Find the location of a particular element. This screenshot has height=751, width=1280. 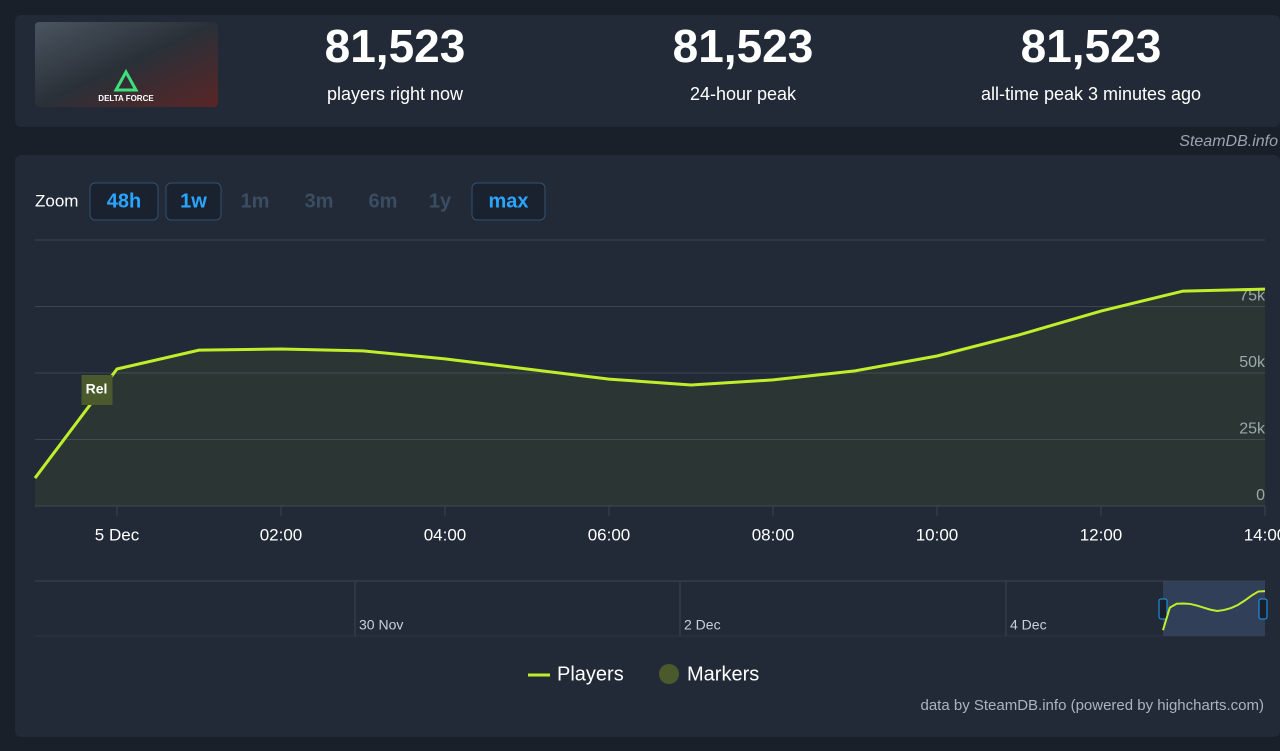

marker is located at coordinates (97, 390).